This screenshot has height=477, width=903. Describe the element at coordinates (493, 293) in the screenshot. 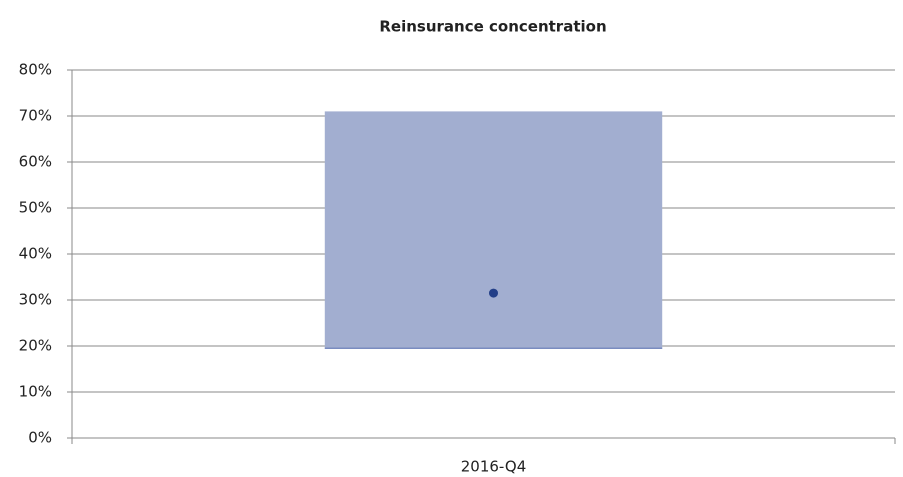

I see `point` at that location.